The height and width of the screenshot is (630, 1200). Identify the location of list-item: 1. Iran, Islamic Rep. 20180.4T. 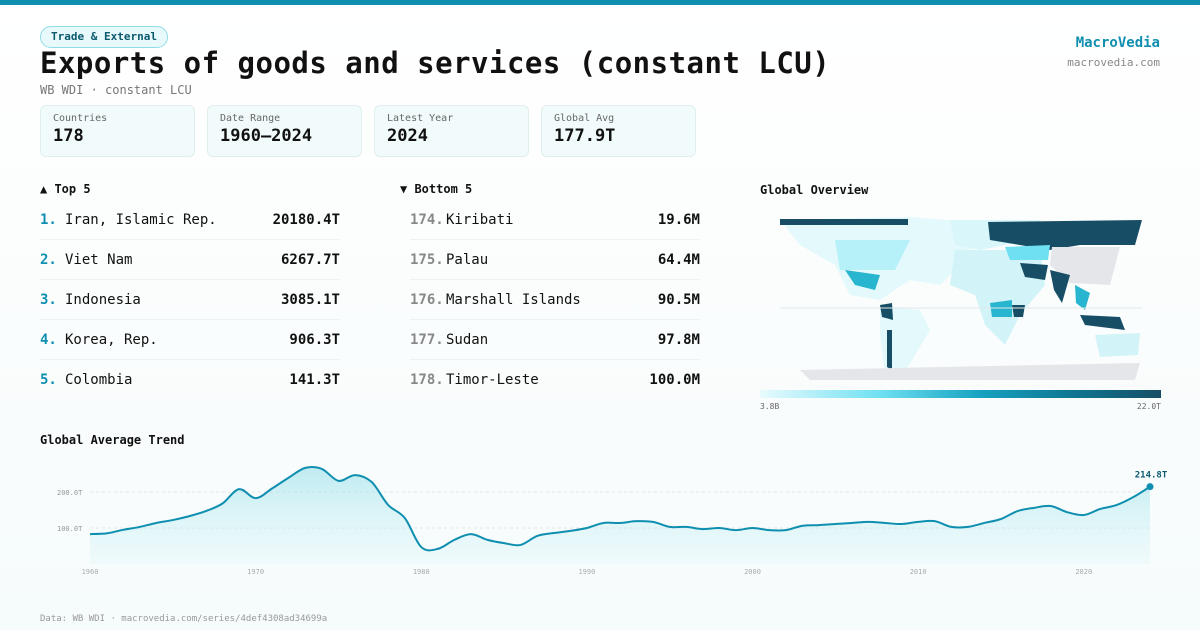
(190, 220).